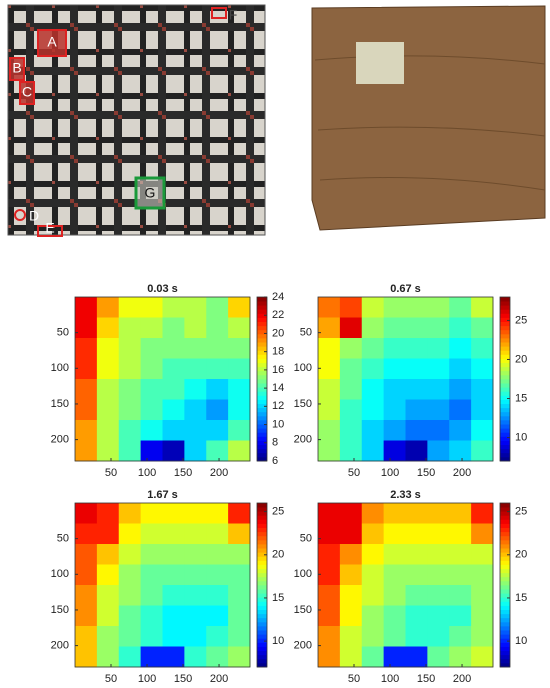 The image size is (550, 688). What do you see at coordinates (278, 297) in the screenshot?
I see `colorbar-tick-label: 24` at bounding box center [278, 297].